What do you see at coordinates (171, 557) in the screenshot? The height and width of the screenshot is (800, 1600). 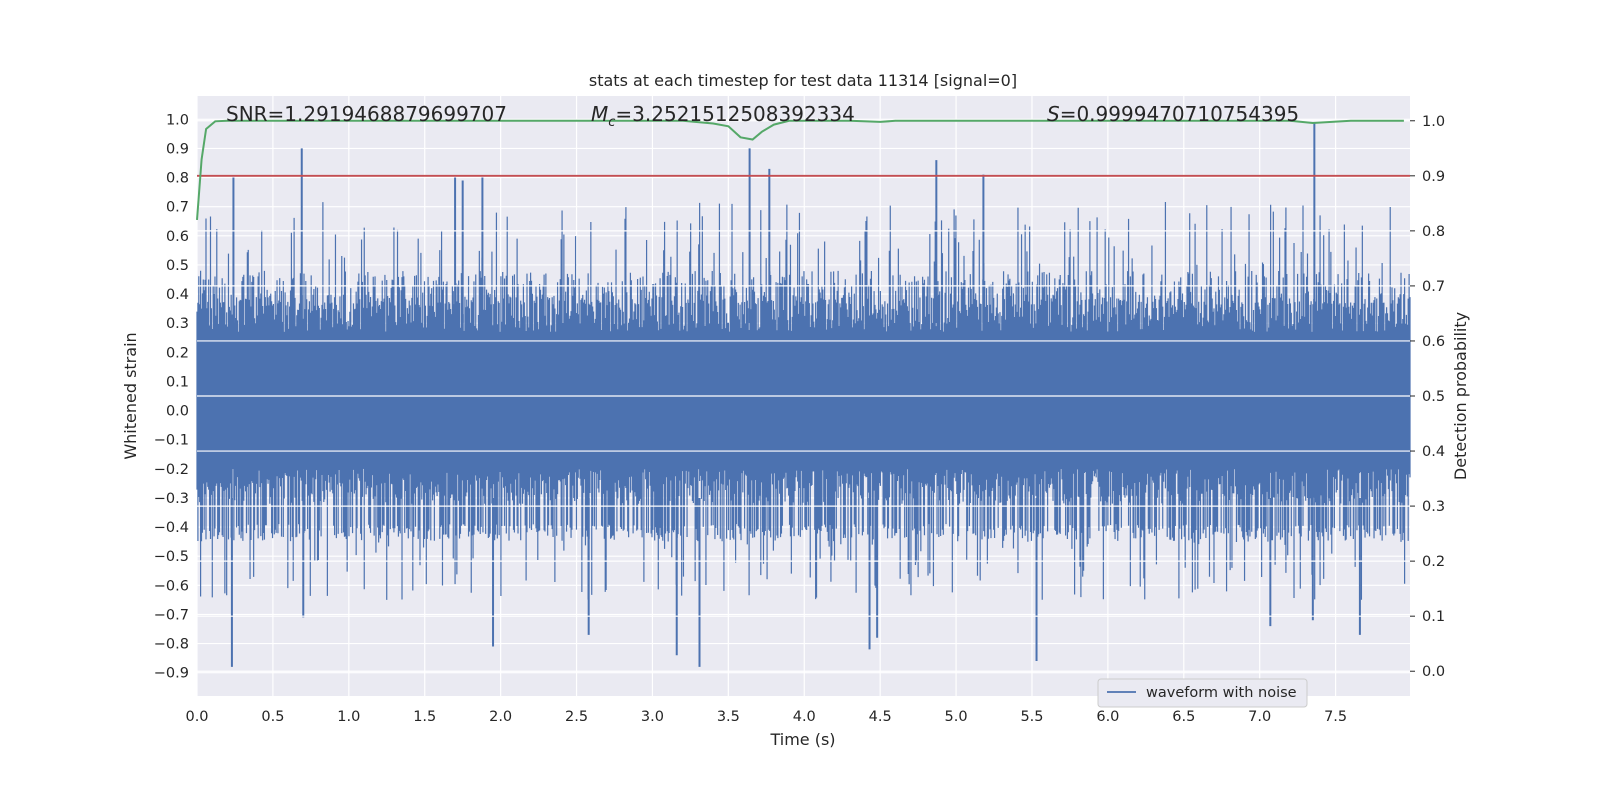 I see `y-tick-label: −0.5` at bounding box center [171, 557].